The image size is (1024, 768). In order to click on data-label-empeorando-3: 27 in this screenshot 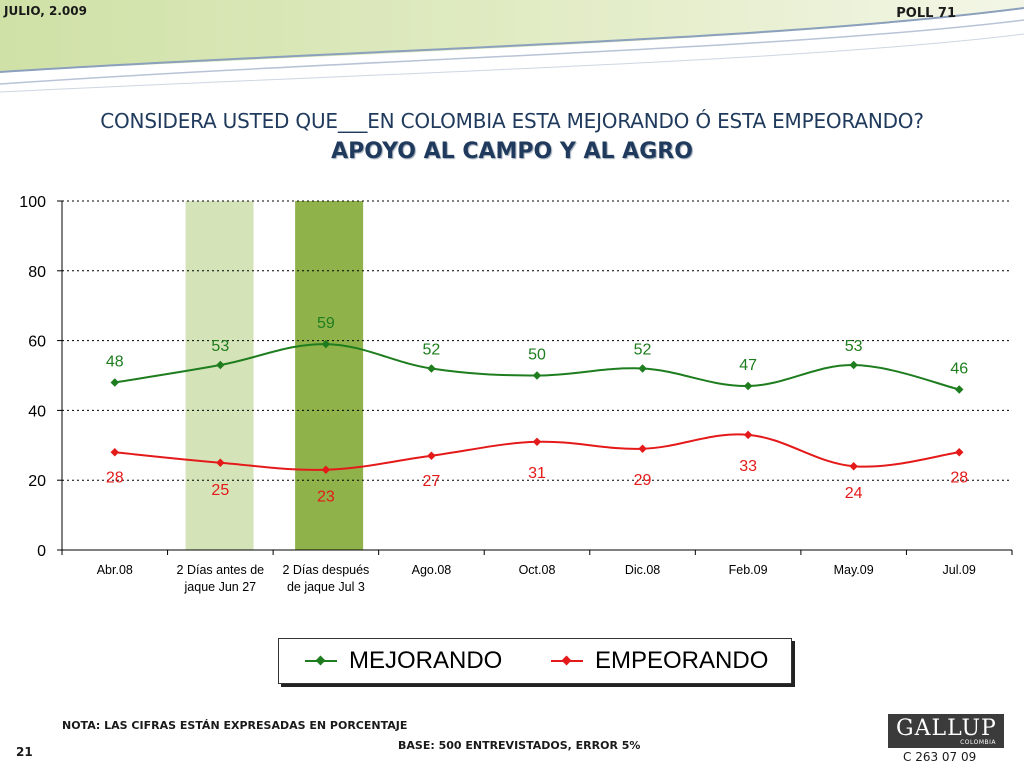, I will do `click(432, 481)`.